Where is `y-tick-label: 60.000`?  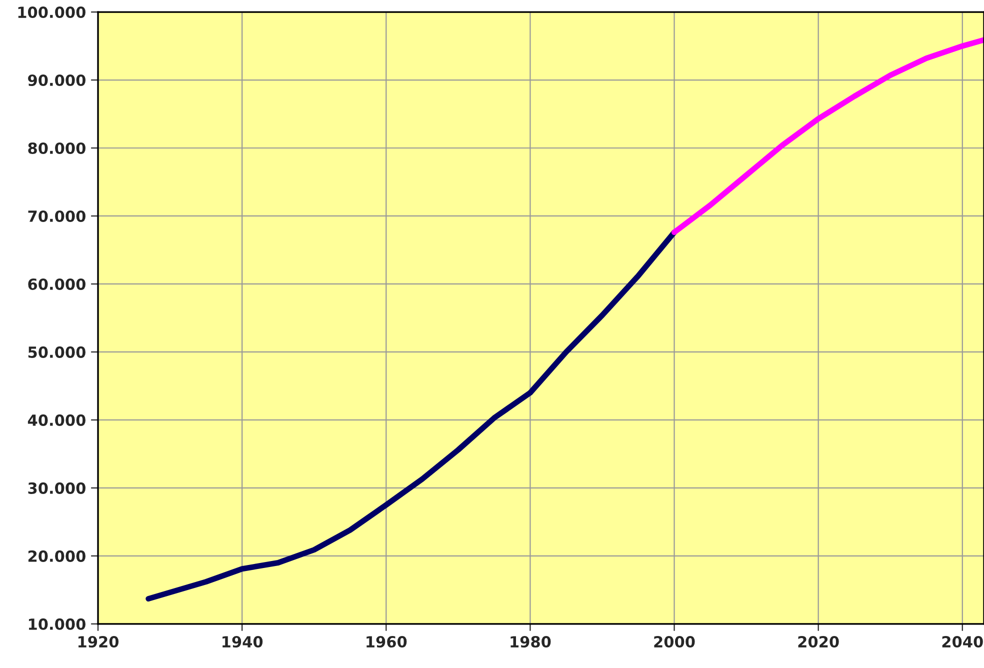 y-tick-label: 60.000 is located at coordinates (57, 284).